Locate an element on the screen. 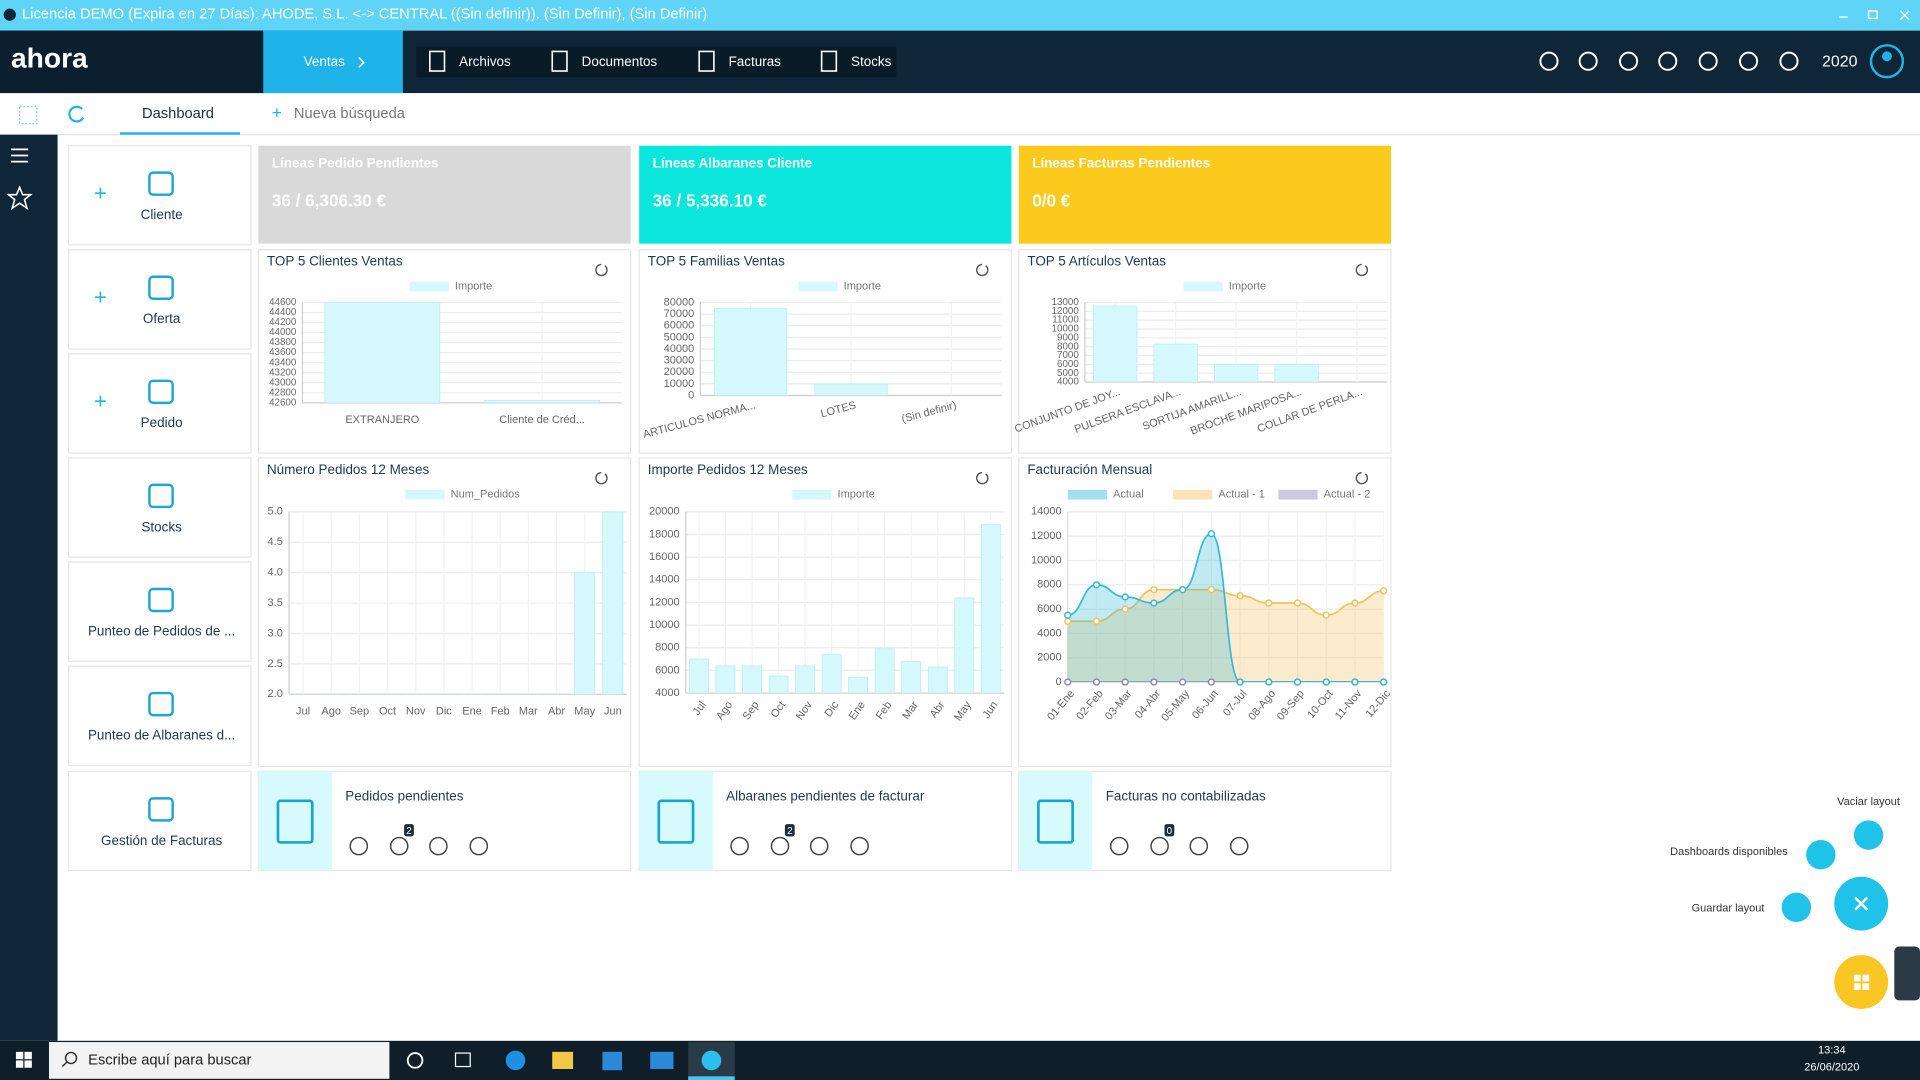 Image resolution: width=1920 pixels, height=1080 pixels. x-tick-label: Feb is located at coordinates (500, 711).